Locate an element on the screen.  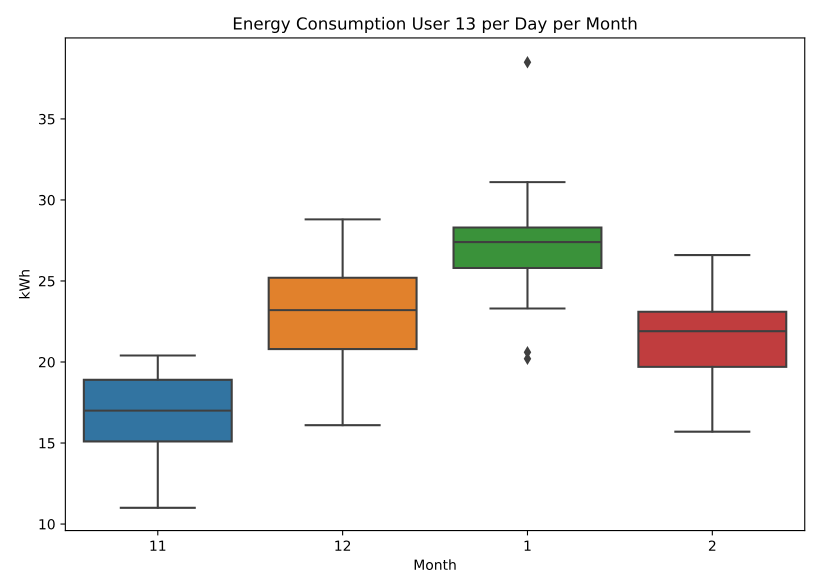
y-tick-label: 15 is located at coordinates (46, 443).